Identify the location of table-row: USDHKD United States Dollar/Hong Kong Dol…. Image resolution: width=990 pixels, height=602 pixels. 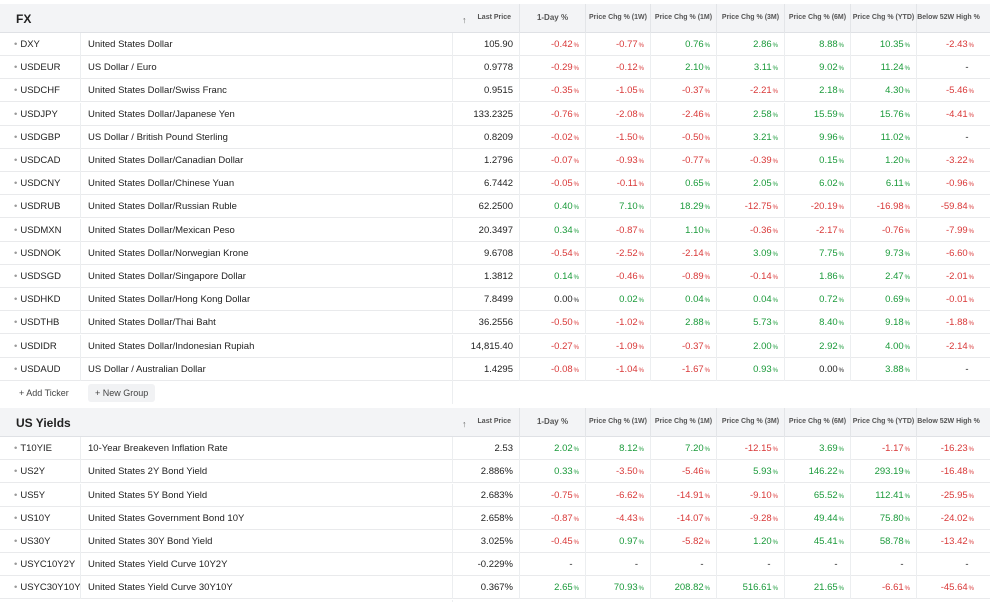
(495, 300).